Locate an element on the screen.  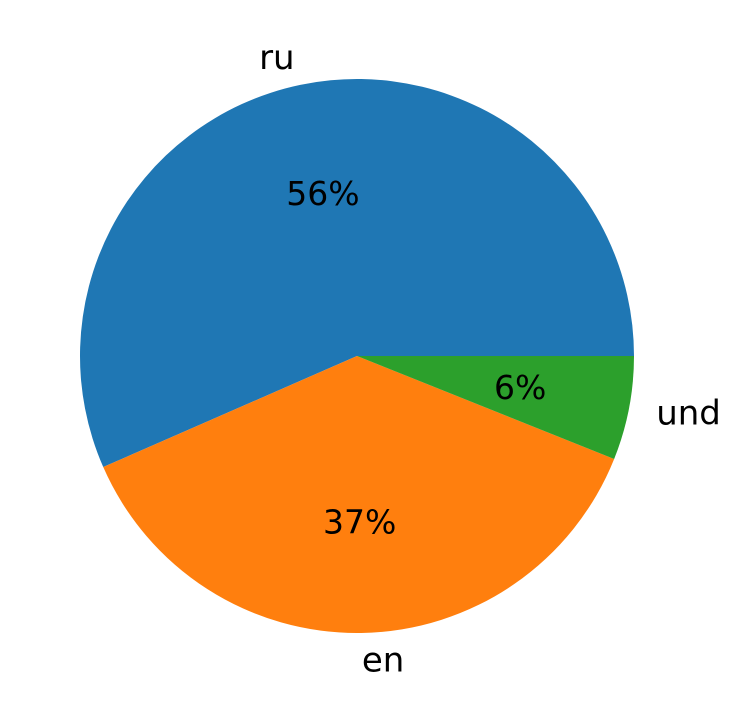
pct-label-en: 37% is located at coordinates (359, 522).